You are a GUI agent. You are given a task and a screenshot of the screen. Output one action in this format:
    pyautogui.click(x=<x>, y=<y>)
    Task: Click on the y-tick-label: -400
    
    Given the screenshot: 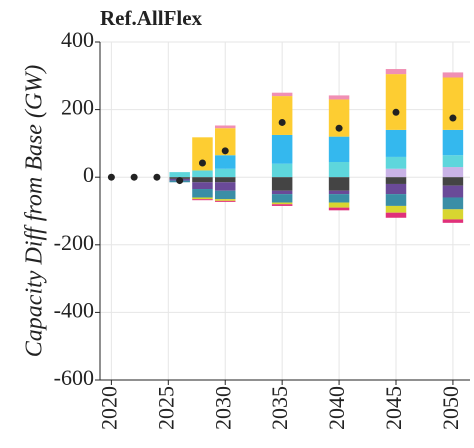 What is the action you would take?
    pyautogui.click(x=74, y=309)
    